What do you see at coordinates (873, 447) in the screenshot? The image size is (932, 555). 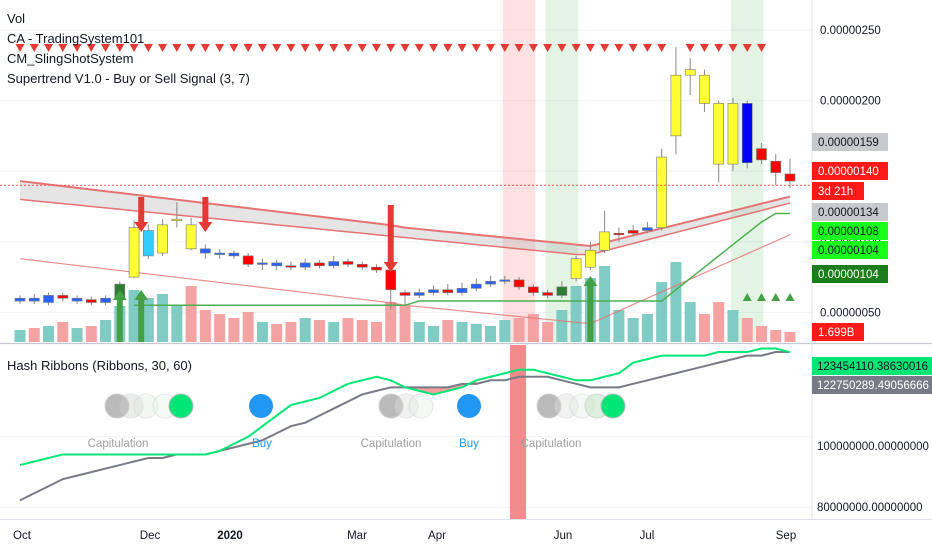 I see `hash-tick-label: 100000000.00000000` at bounding box center [873, 447].